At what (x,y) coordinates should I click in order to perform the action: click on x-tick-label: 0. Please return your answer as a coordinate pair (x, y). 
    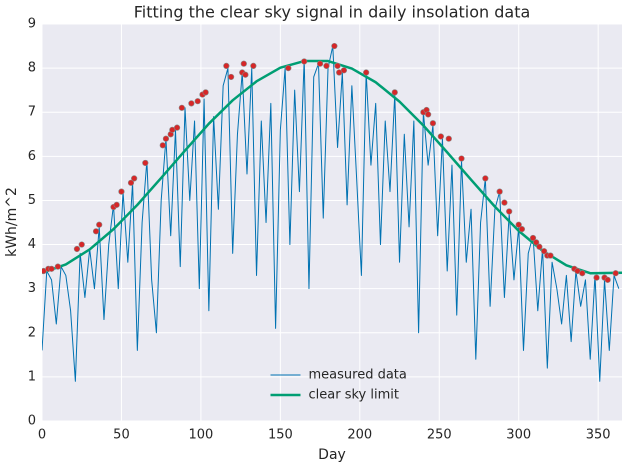
    Looking at the image, I should click on (42, 435).